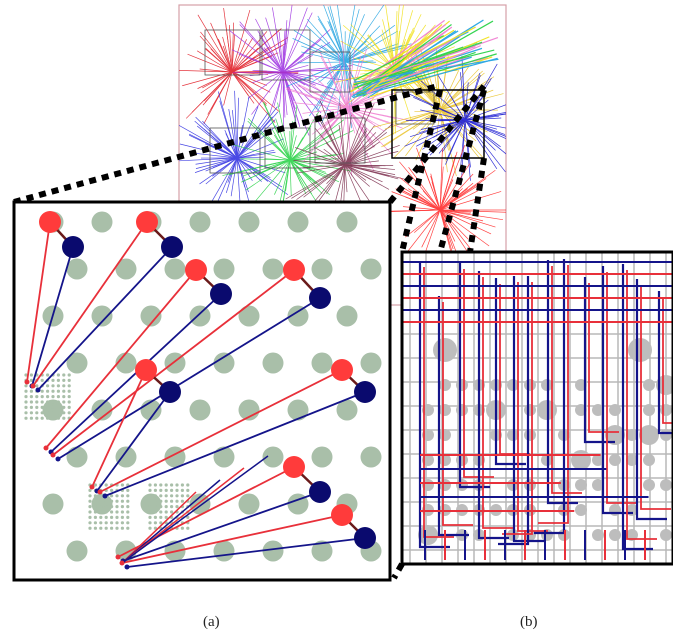 The height and width of the screenshot is (641, 673). What do you see at coordinates (416, 65) in the screenshot?
I see `streak-wire` at bounding box center [416, 65].